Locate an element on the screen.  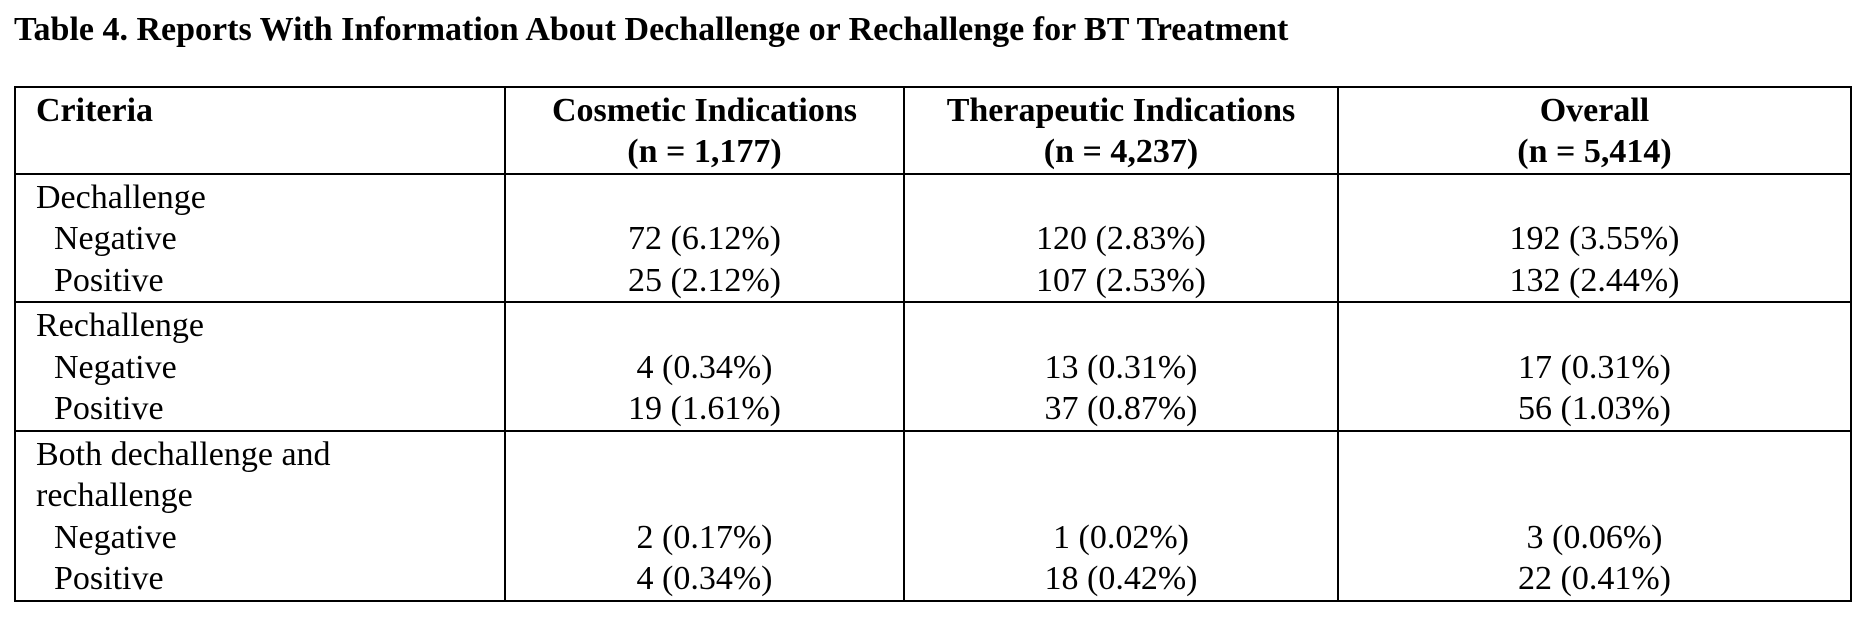
group-label: Both dechallenge and is located at coordinates (183, 454).